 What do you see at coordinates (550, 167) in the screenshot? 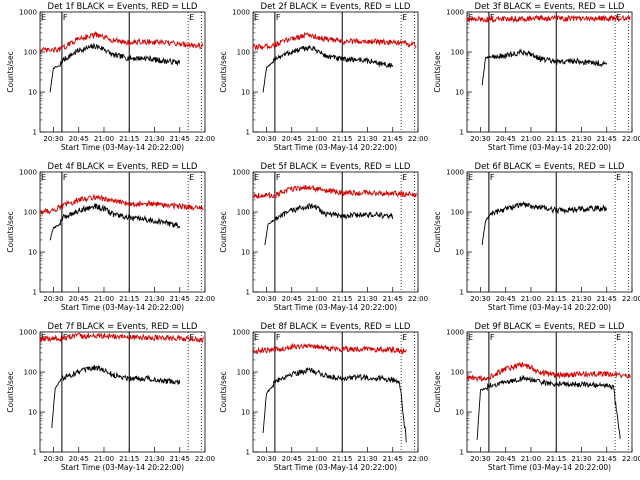
I see `chart-title: Det 6f BLACK = Events, RED = LLD` at bounding box center [550, 167].